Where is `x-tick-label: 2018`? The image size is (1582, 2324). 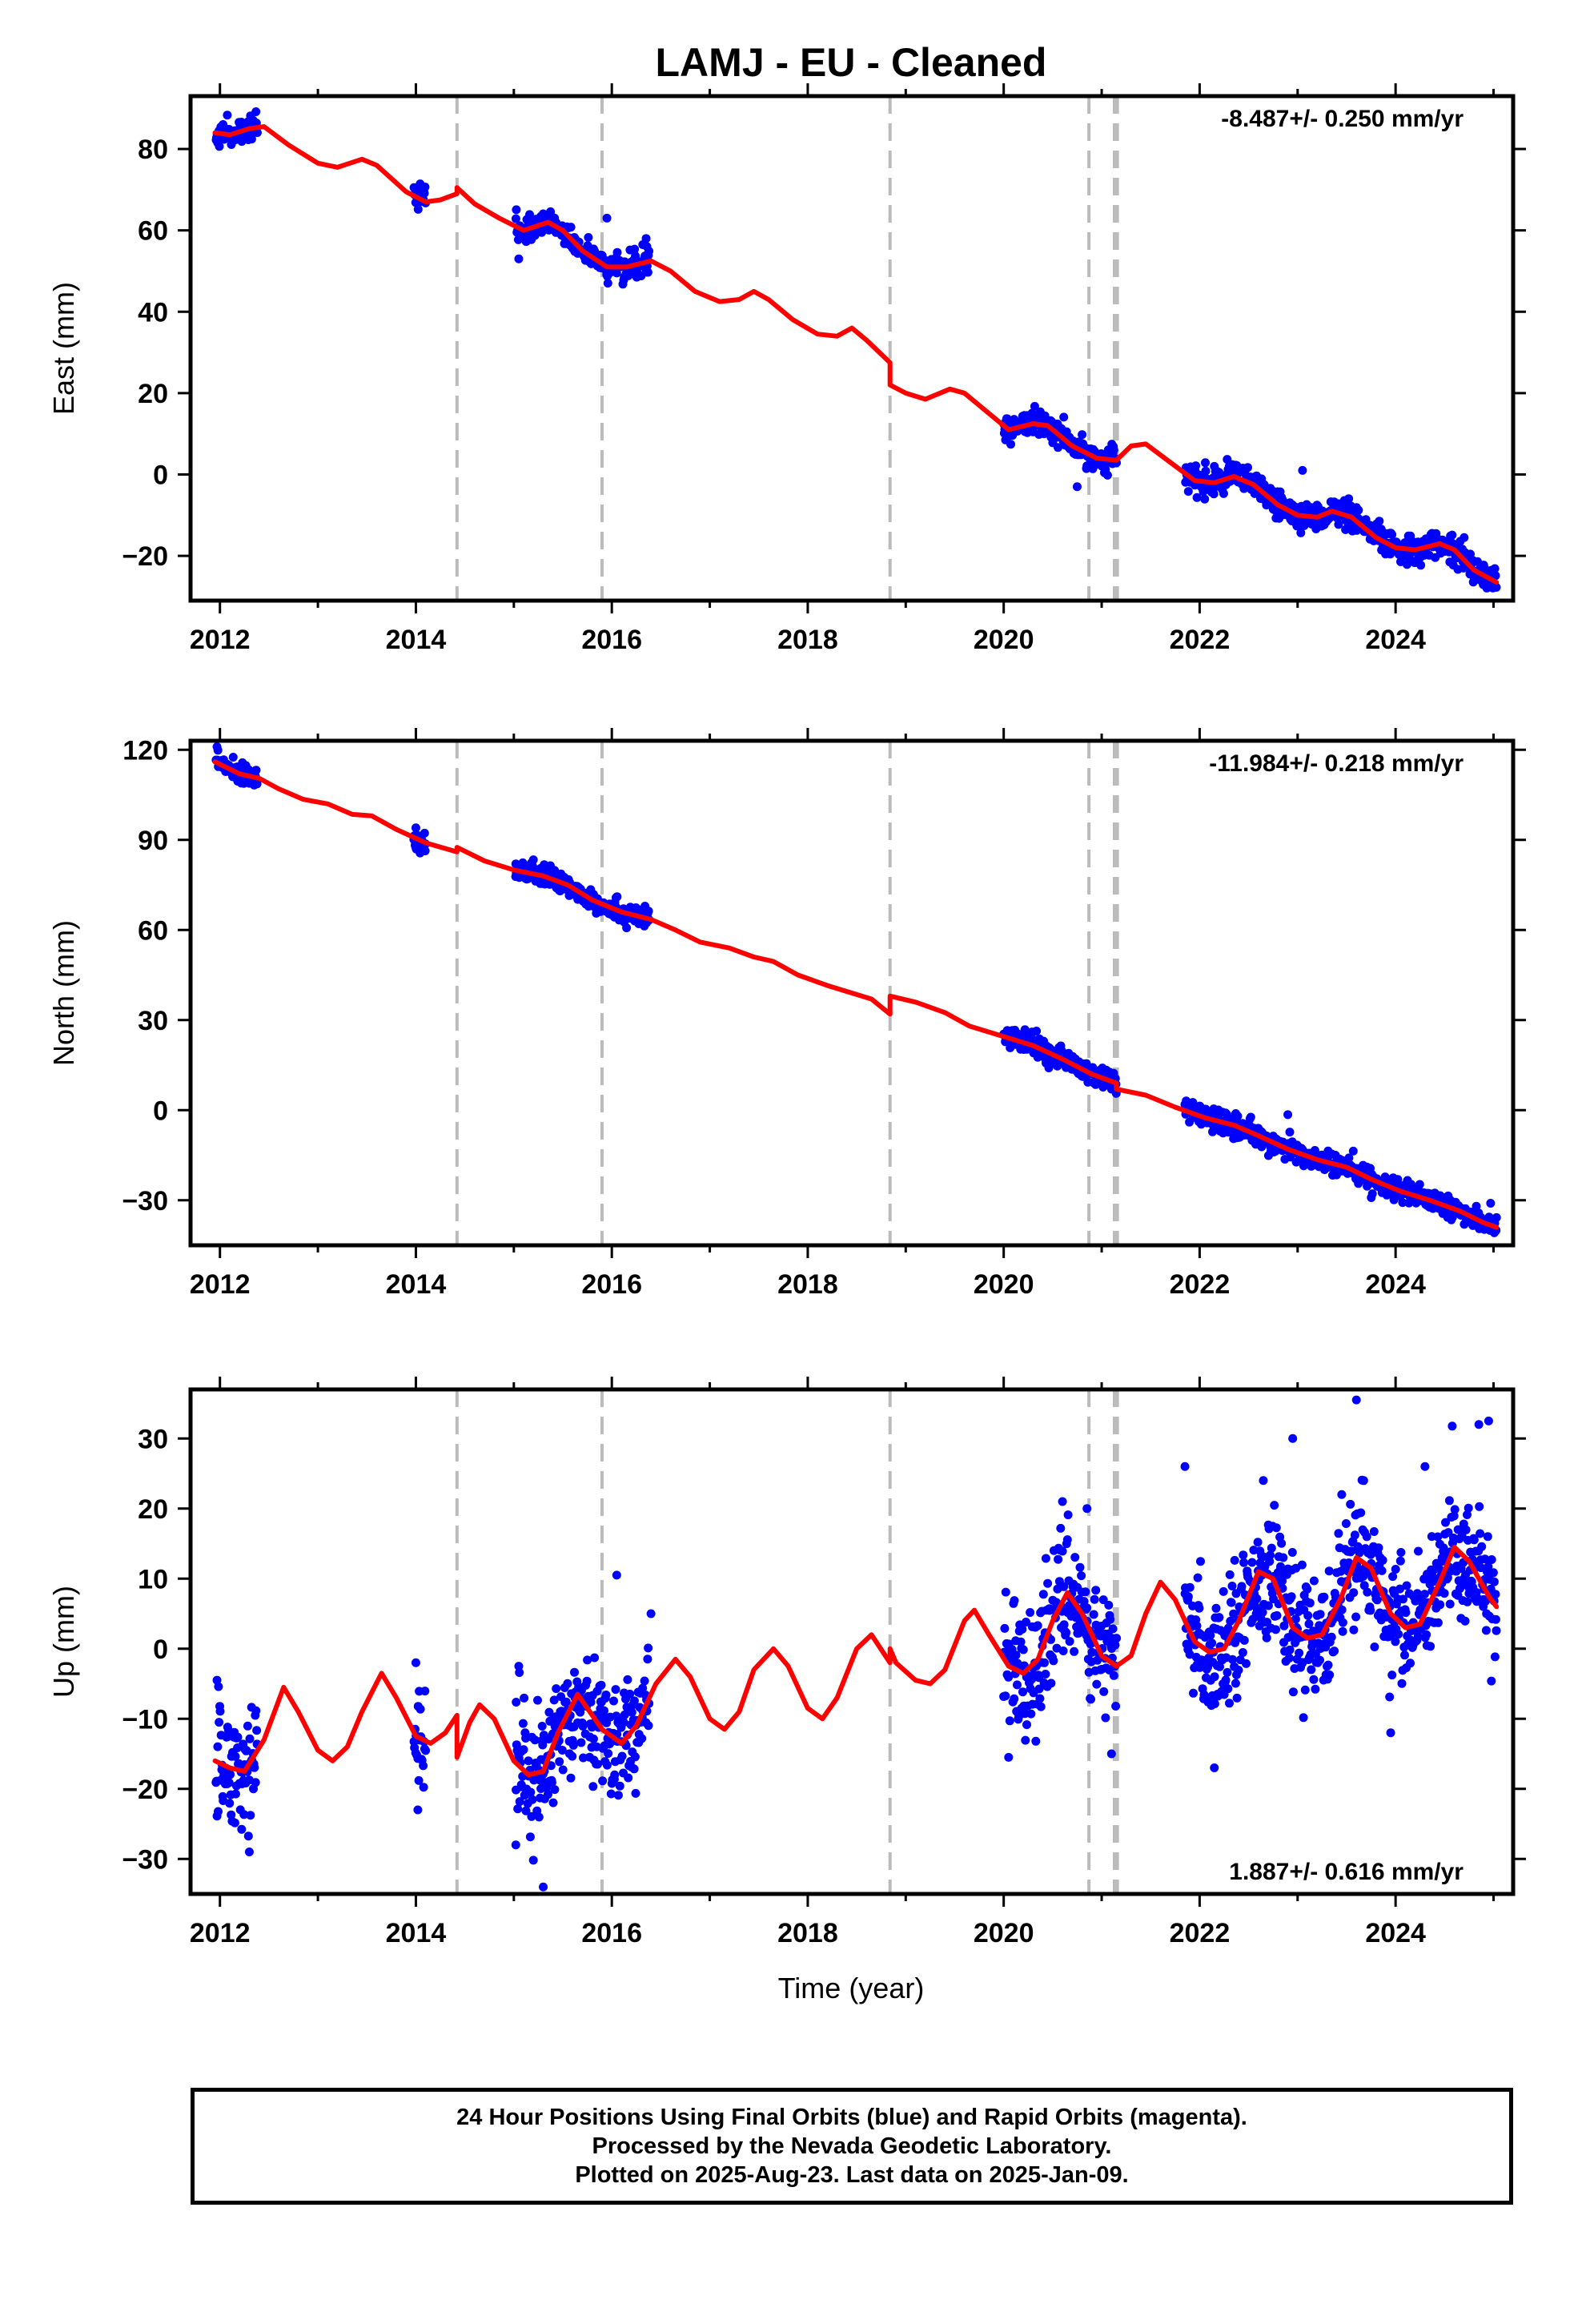
x-tick-label: 2018 is located at coordinates (807, 640).